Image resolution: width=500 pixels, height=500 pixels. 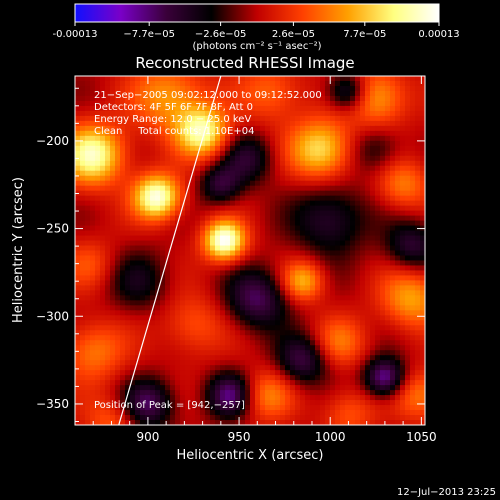 What do you see at coordinates (147, 437) in the screenshot?
I see `x-tick-label: 900` at bounding box center [147, 437].